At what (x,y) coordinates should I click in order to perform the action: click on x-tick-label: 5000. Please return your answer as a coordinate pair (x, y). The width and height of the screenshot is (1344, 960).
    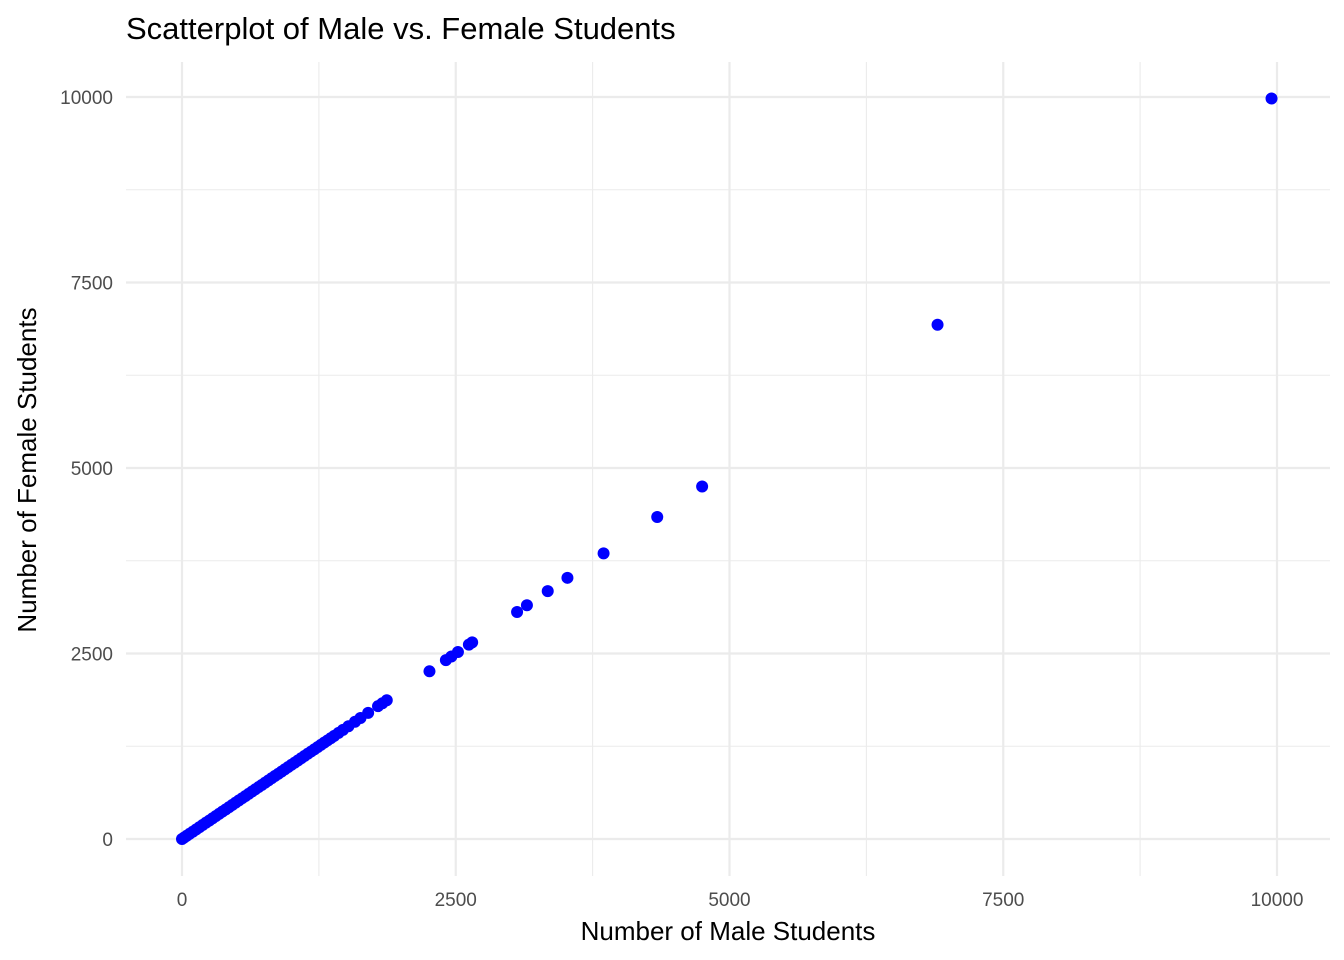
    Looking at the image, I should click on (729, 900).